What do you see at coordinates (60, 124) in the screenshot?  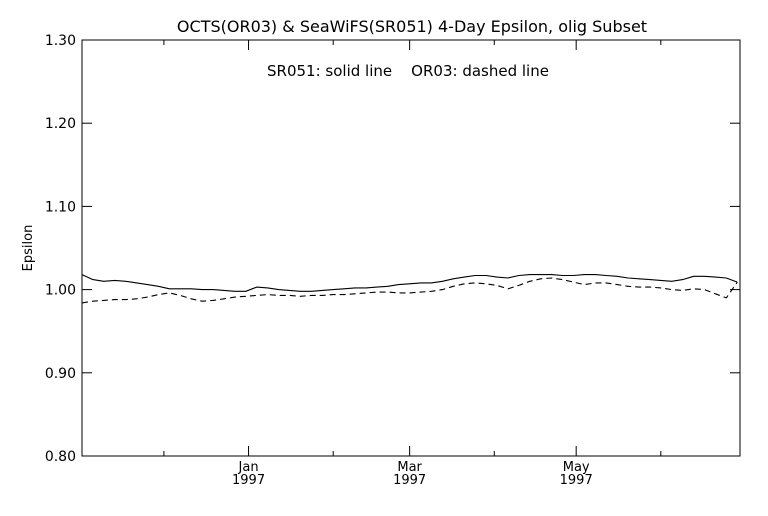 I see `y-tick-label: 1.20` at bounding box center [60, 124].